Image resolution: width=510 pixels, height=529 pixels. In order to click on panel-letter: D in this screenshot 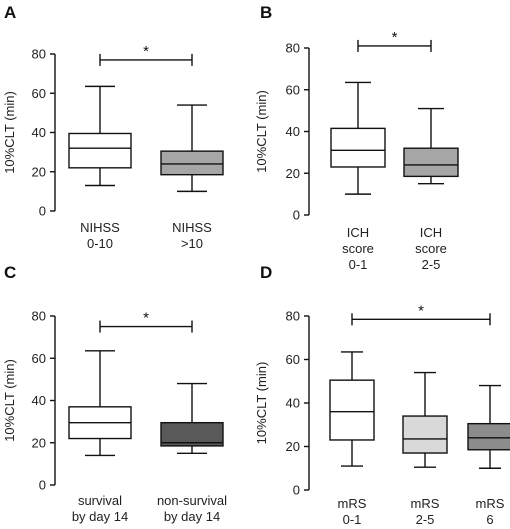, I will do `click(266, 272)`.